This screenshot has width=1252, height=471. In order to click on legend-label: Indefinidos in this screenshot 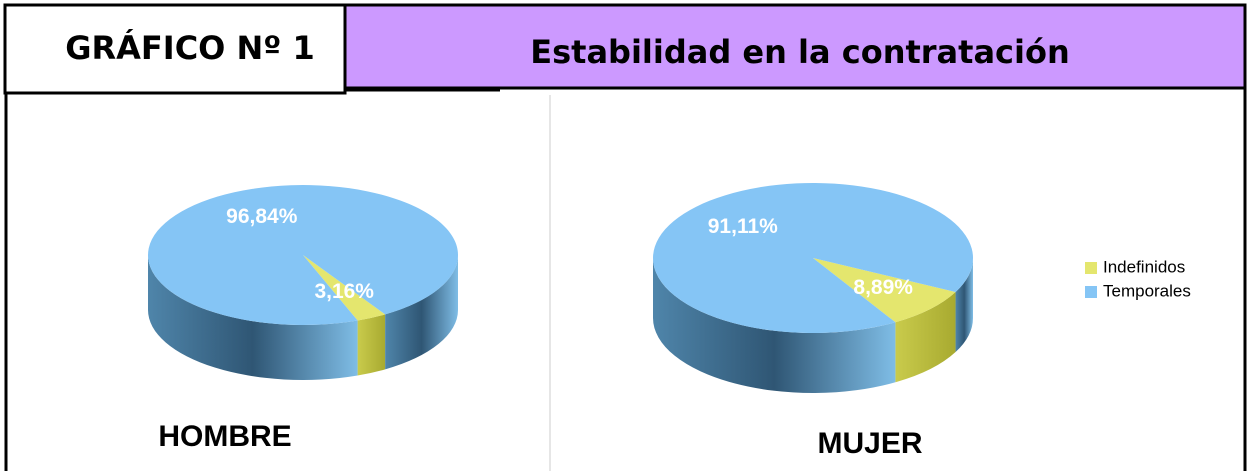, I will do `click(1144, 266)`.